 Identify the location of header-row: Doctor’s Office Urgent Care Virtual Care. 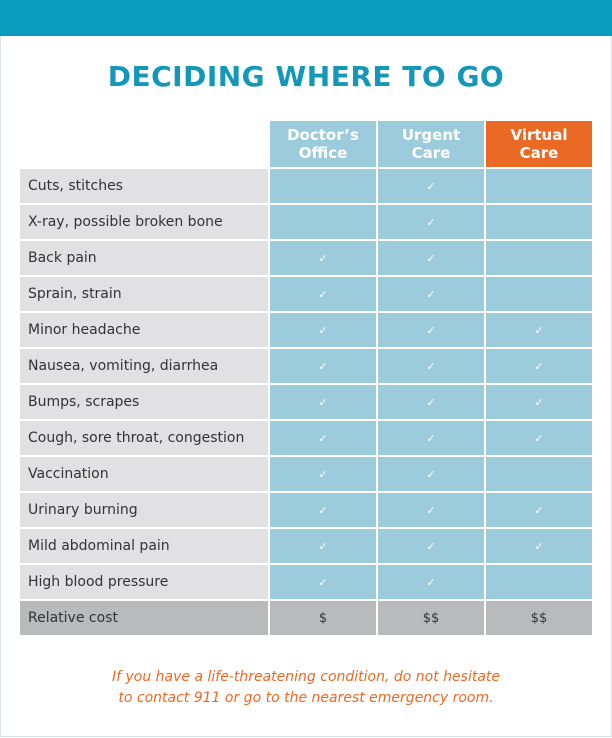
(306, 144).